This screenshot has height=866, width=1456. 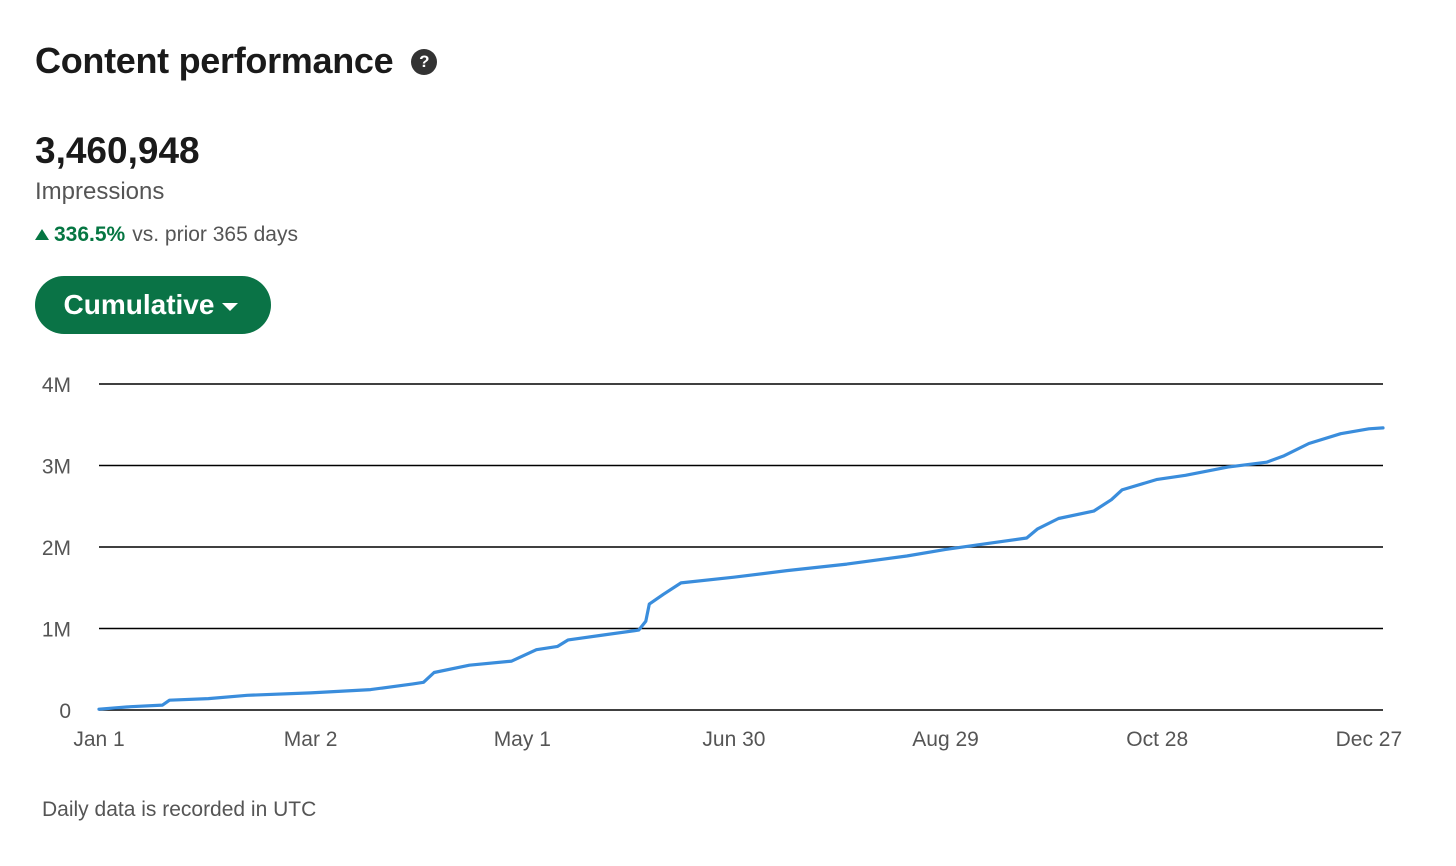 What do you see at coordinates (1157, 739) in the screenshot?
I see `x-tick-label: Oct 28` at bounding box center [1157, 739].